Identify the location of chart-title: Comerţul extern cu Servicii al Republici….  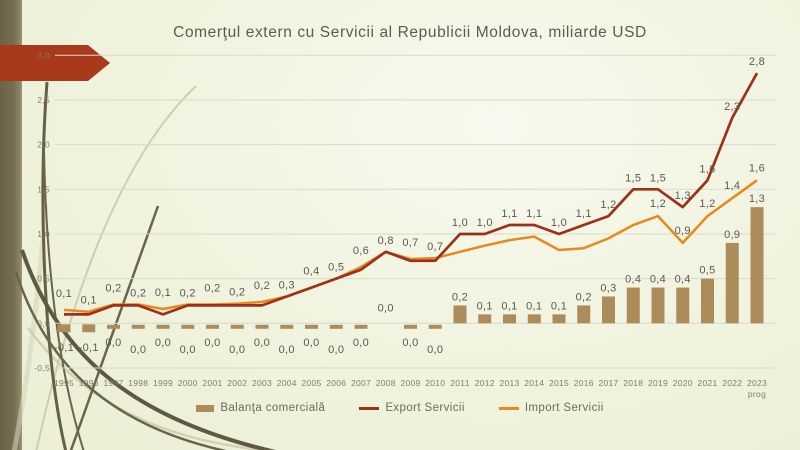
(410, 32).